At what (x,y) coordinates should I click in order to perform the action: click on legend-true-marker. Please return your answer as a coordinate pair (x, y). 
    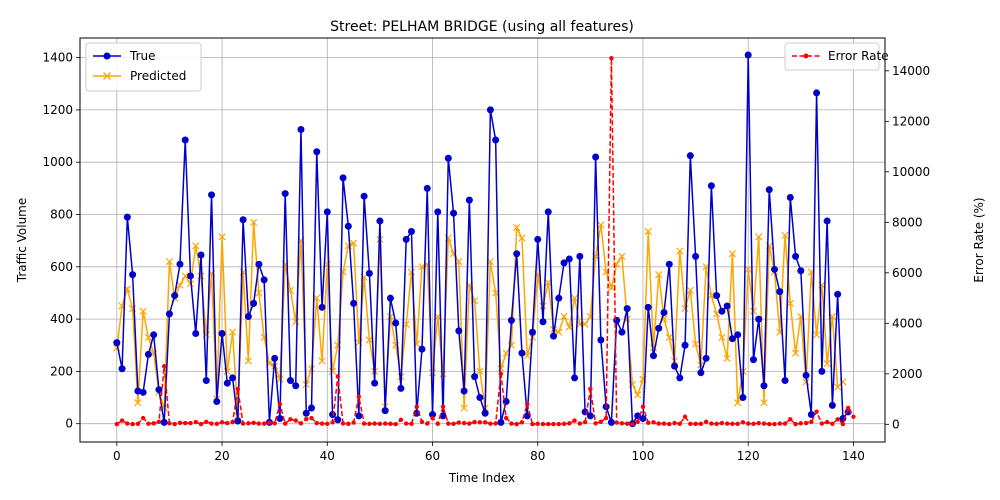
    Looking at the image, I should click on (107, 56).